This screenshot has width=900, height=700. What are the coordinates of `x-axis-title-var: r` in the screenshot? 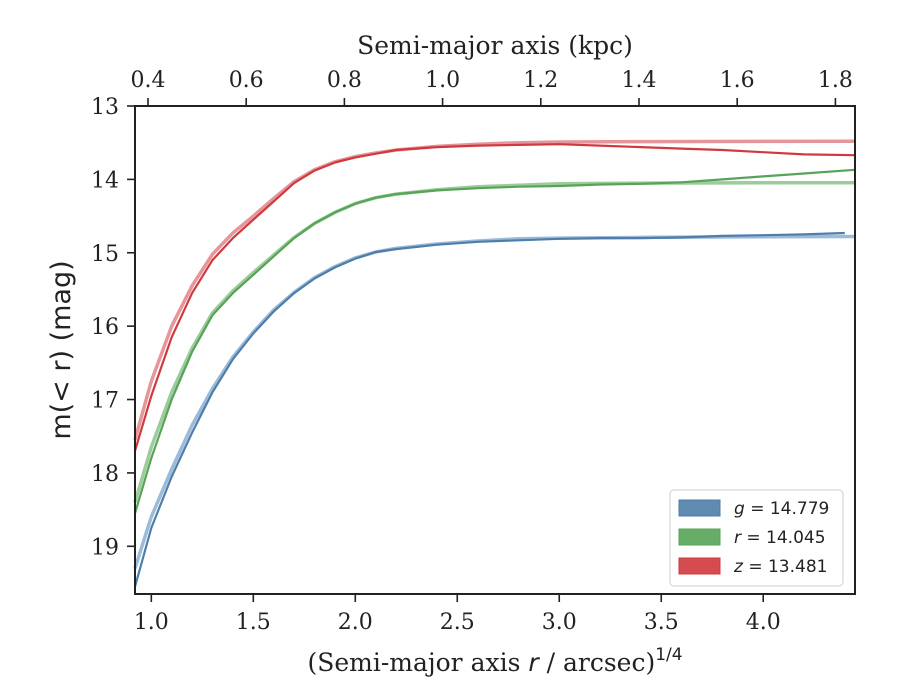 It's located at (534, 662).